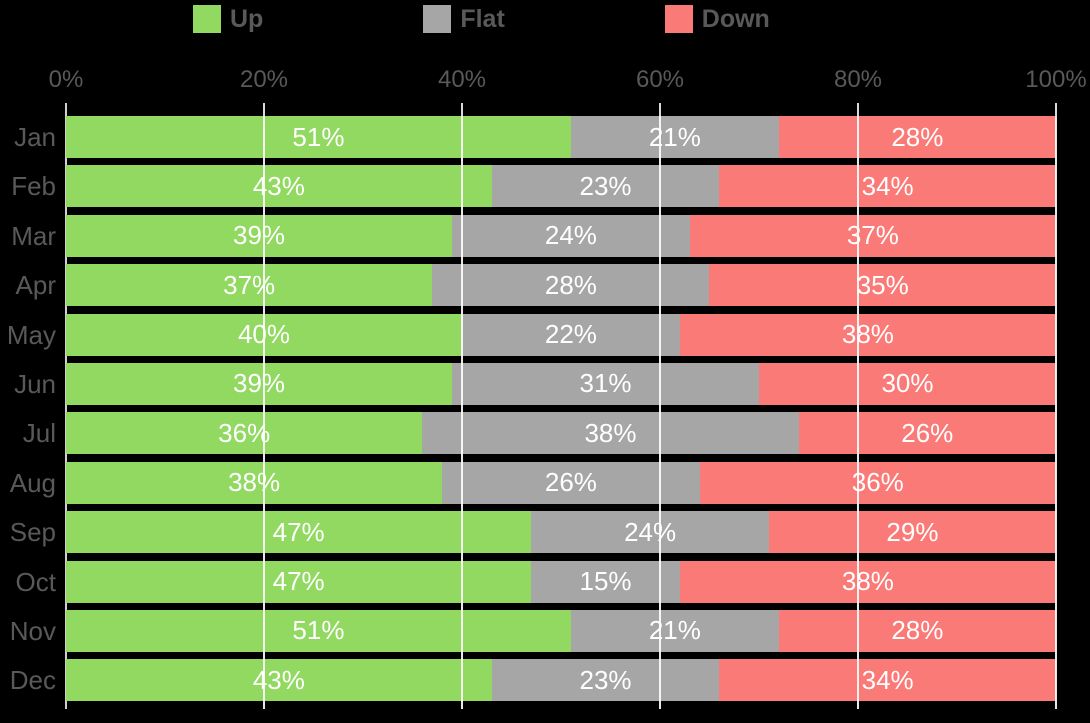 The width and height of the screenshot is (1090, 723). Describe the element at coordinates (33, 235) in the screenshot. I see `category-label: Mar` at that location.